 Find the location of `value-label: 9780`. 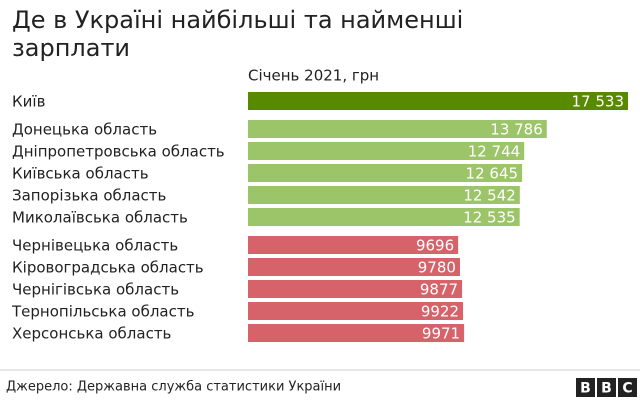

value-label: 9780 is located at coordinates (437, 268).